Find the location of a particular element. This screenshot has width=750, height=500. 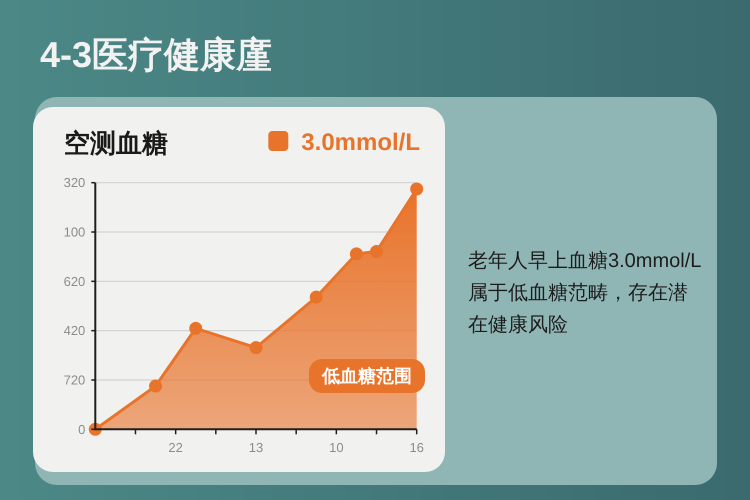

text: 620 is located at coordinates (75, 281).